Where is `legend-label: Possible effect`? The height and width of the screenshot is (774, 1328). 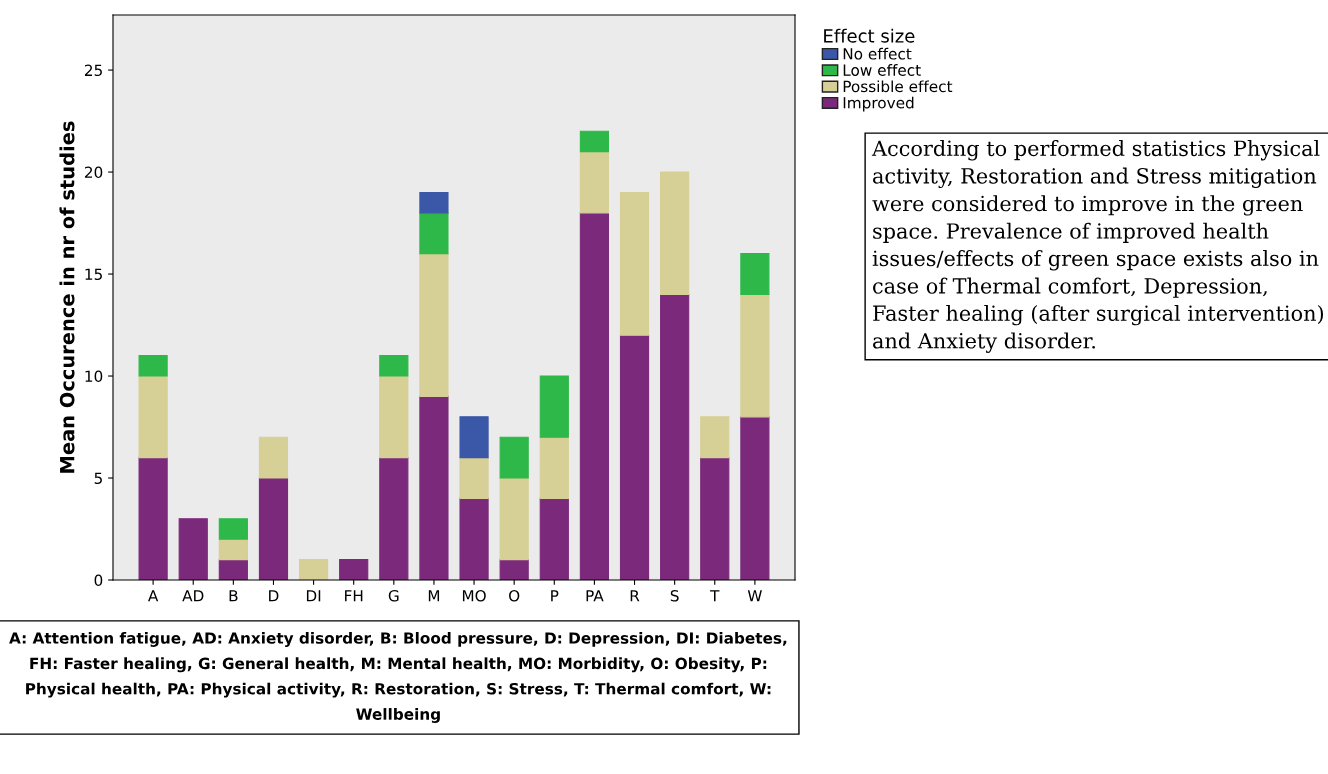
legend-label: Possible effect is located at coordinates (898, 86).